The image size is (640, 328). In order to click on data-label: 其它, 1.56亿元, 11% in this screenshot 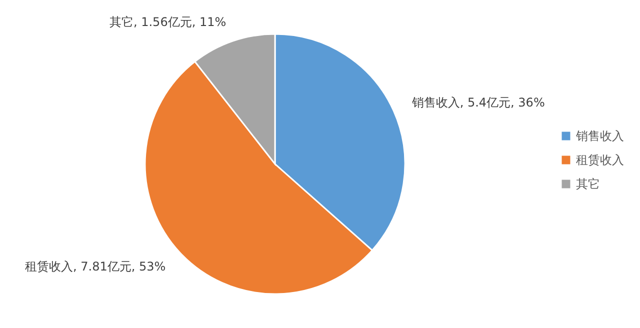, I will do `click(167, 22)`.